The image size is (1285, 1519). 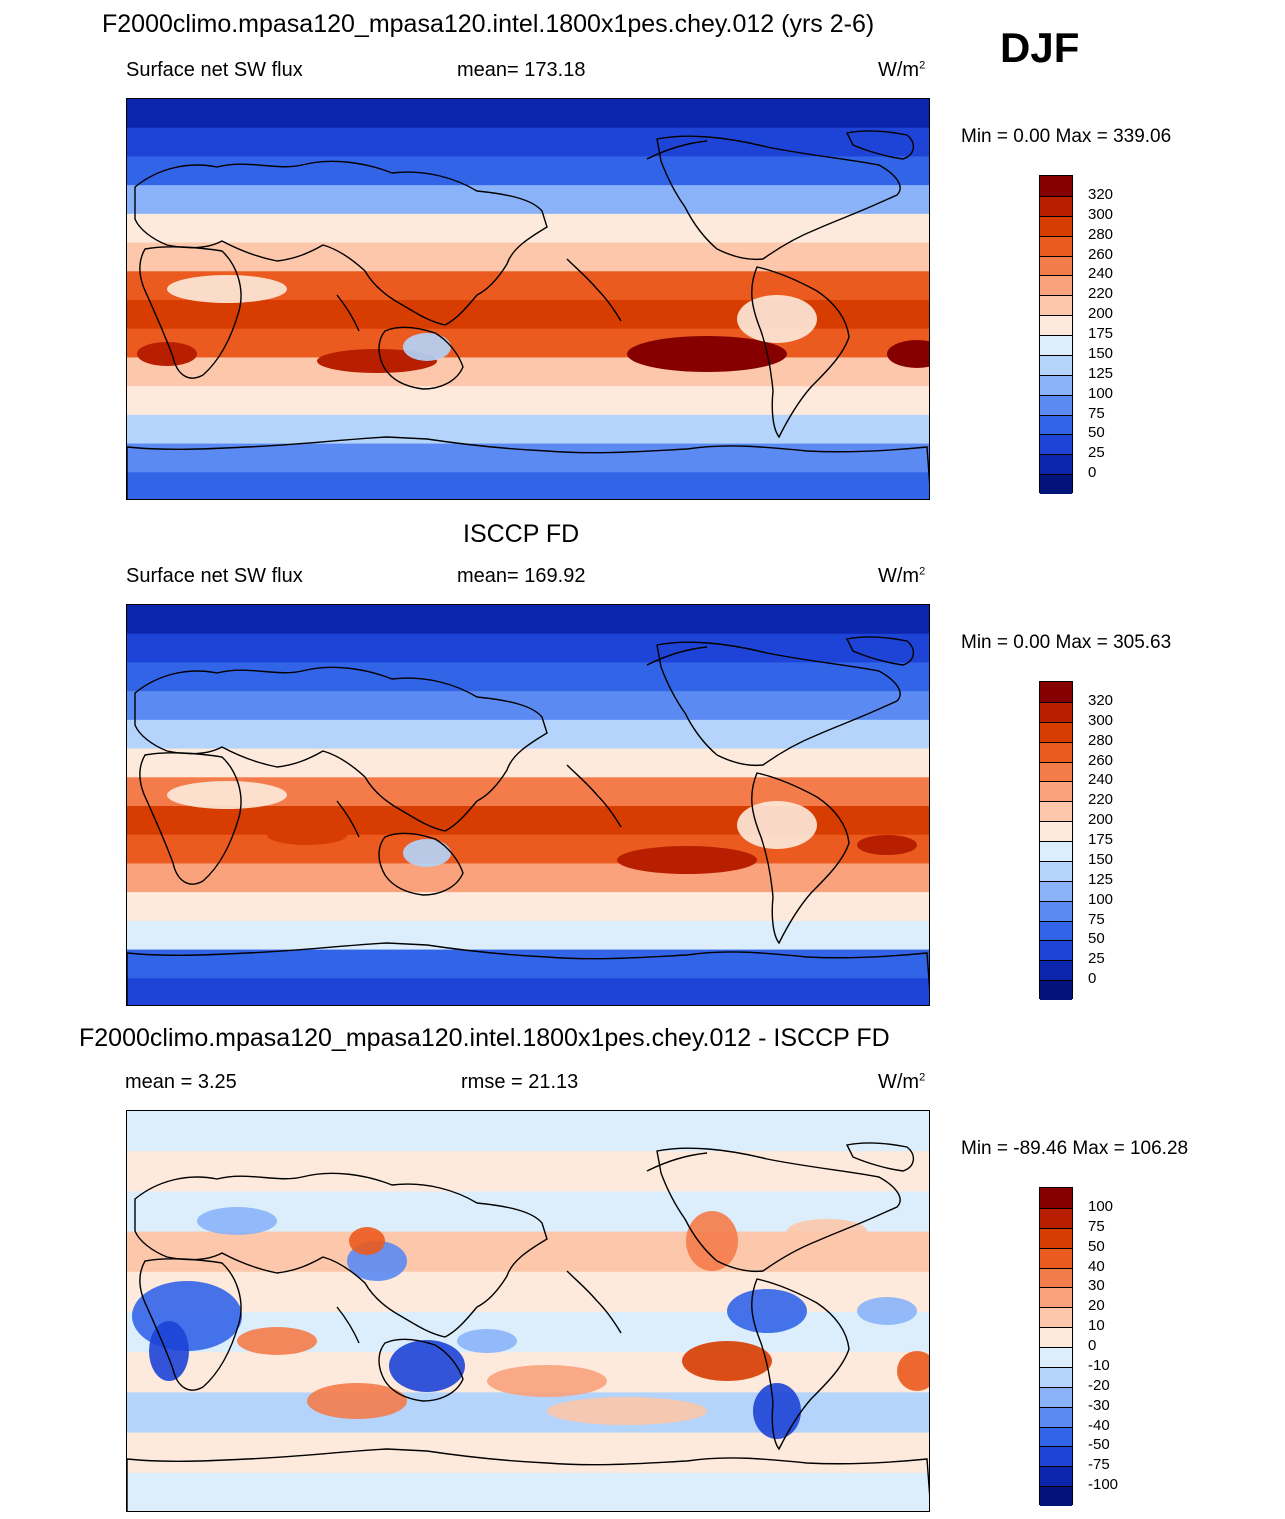 What do you see at coordinates (1101, 859) in the screenshot?
I see `colorbar-tick-label: 150` at bounding box center [1101, 859].